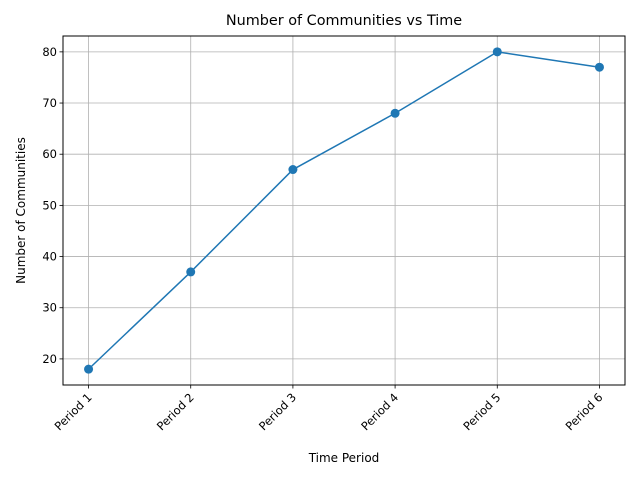 Image resolution: width=640 pixels, height=480 pixels. What do you see at coordinates (49, 359) in the screenshot?
I see `y-tick-label: 20` at bounding box center [49, 359].